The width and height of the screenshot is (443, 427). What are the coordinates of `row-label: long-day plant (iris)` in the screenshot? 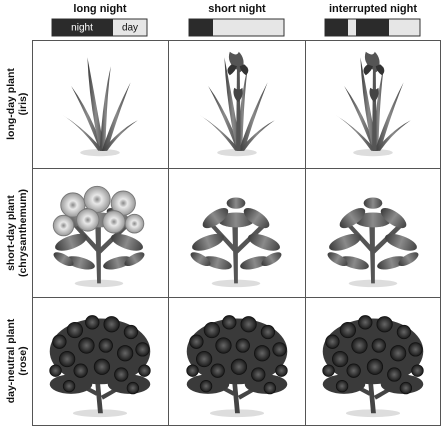 It's located at (17, 104).